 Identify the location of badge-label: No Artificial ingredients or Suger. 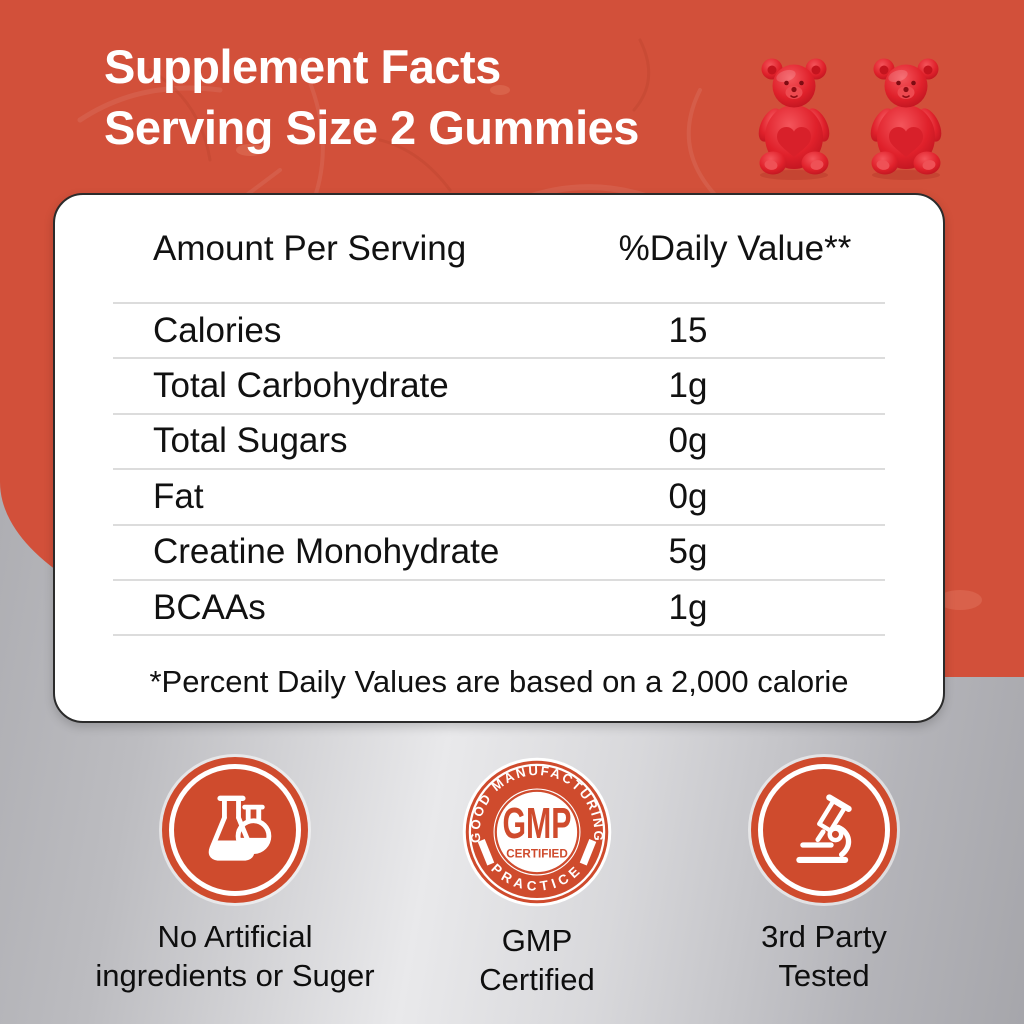
(234, 956).